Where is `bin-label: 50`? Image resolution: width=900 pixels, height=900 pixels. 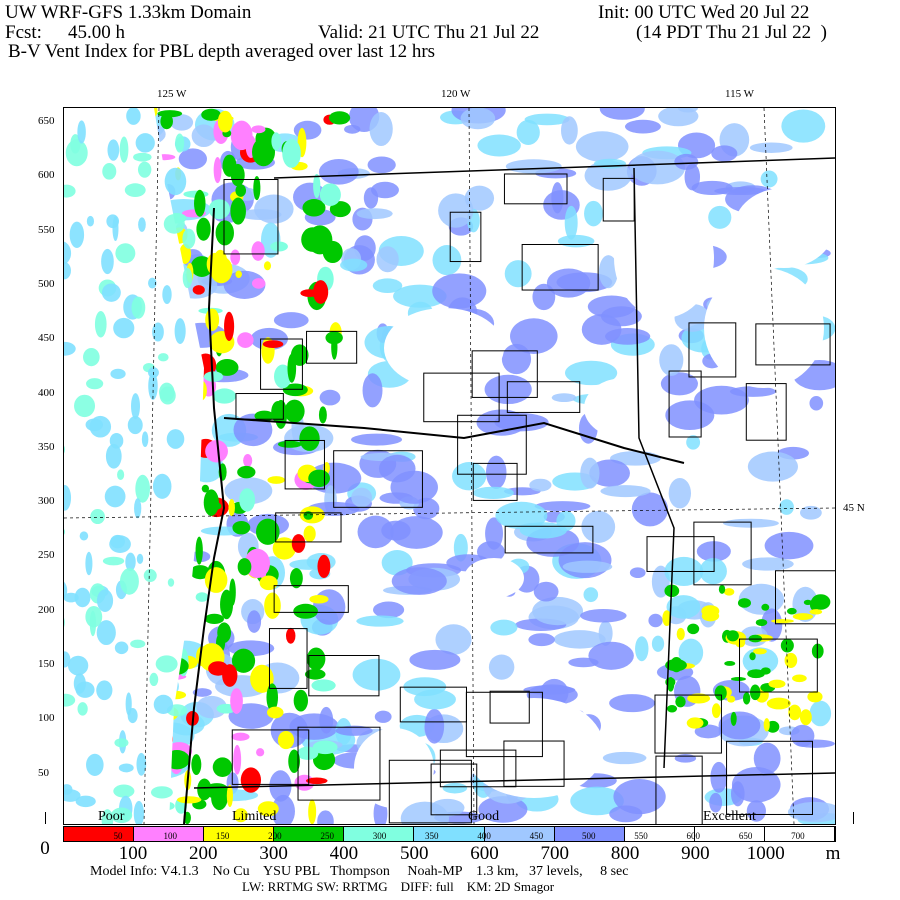 bin-label: 50 is located at coordinates (118, 836).